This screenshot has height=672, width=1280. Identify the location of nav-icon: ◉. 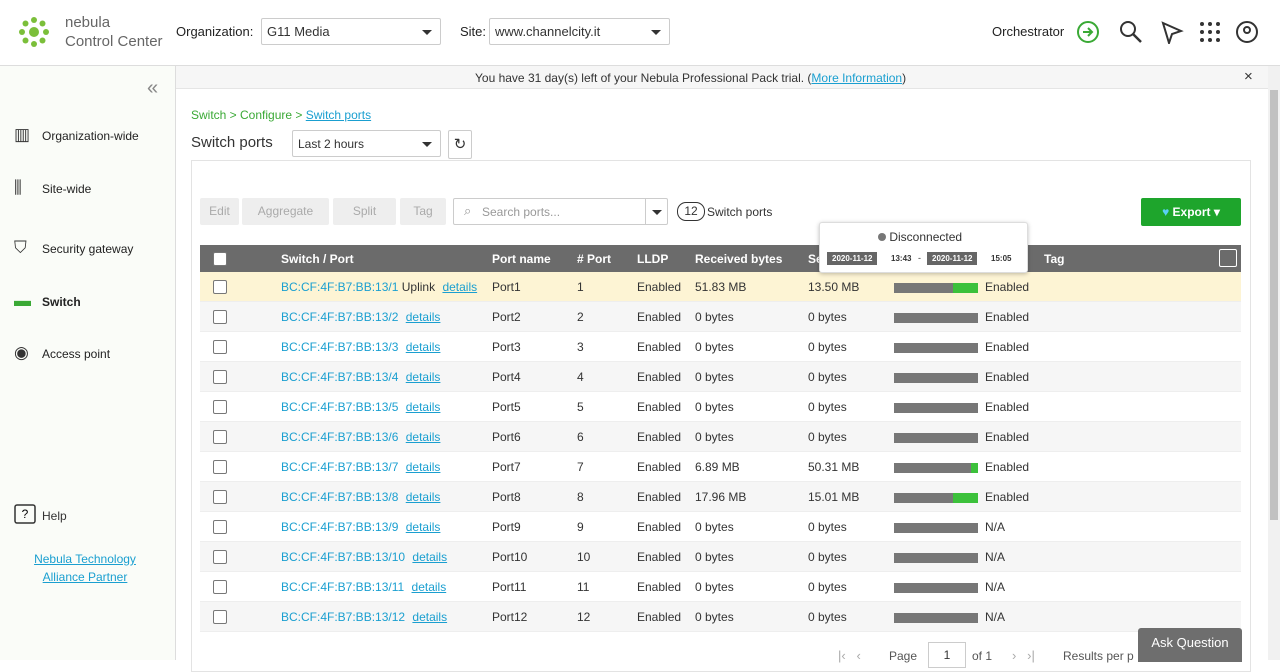
(21, 353).